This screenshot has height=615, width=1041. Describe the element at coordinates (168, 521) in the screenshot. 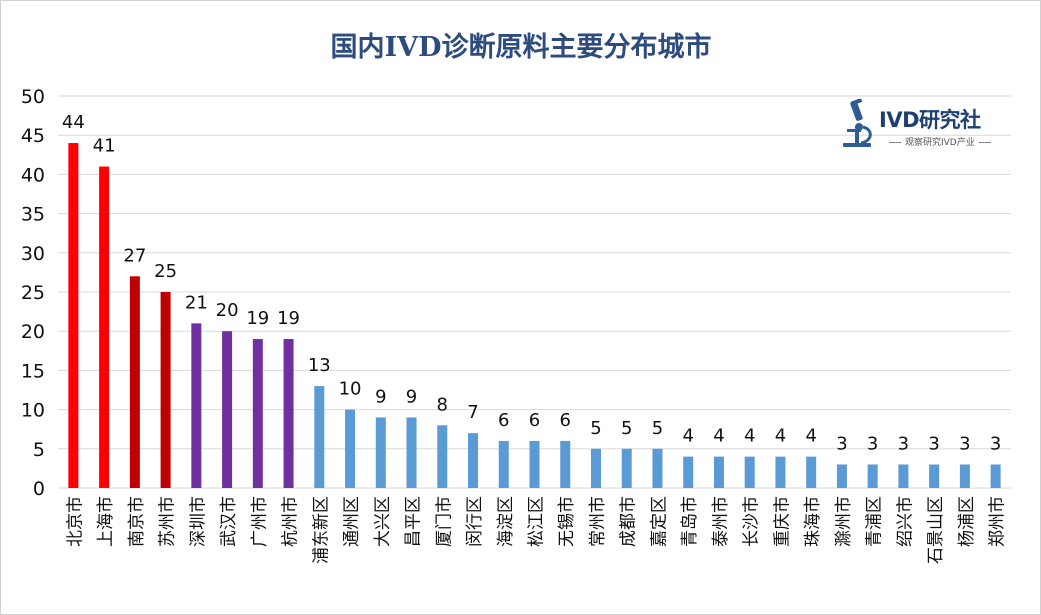

I see `x-tick-label: 苏州市` at that location.